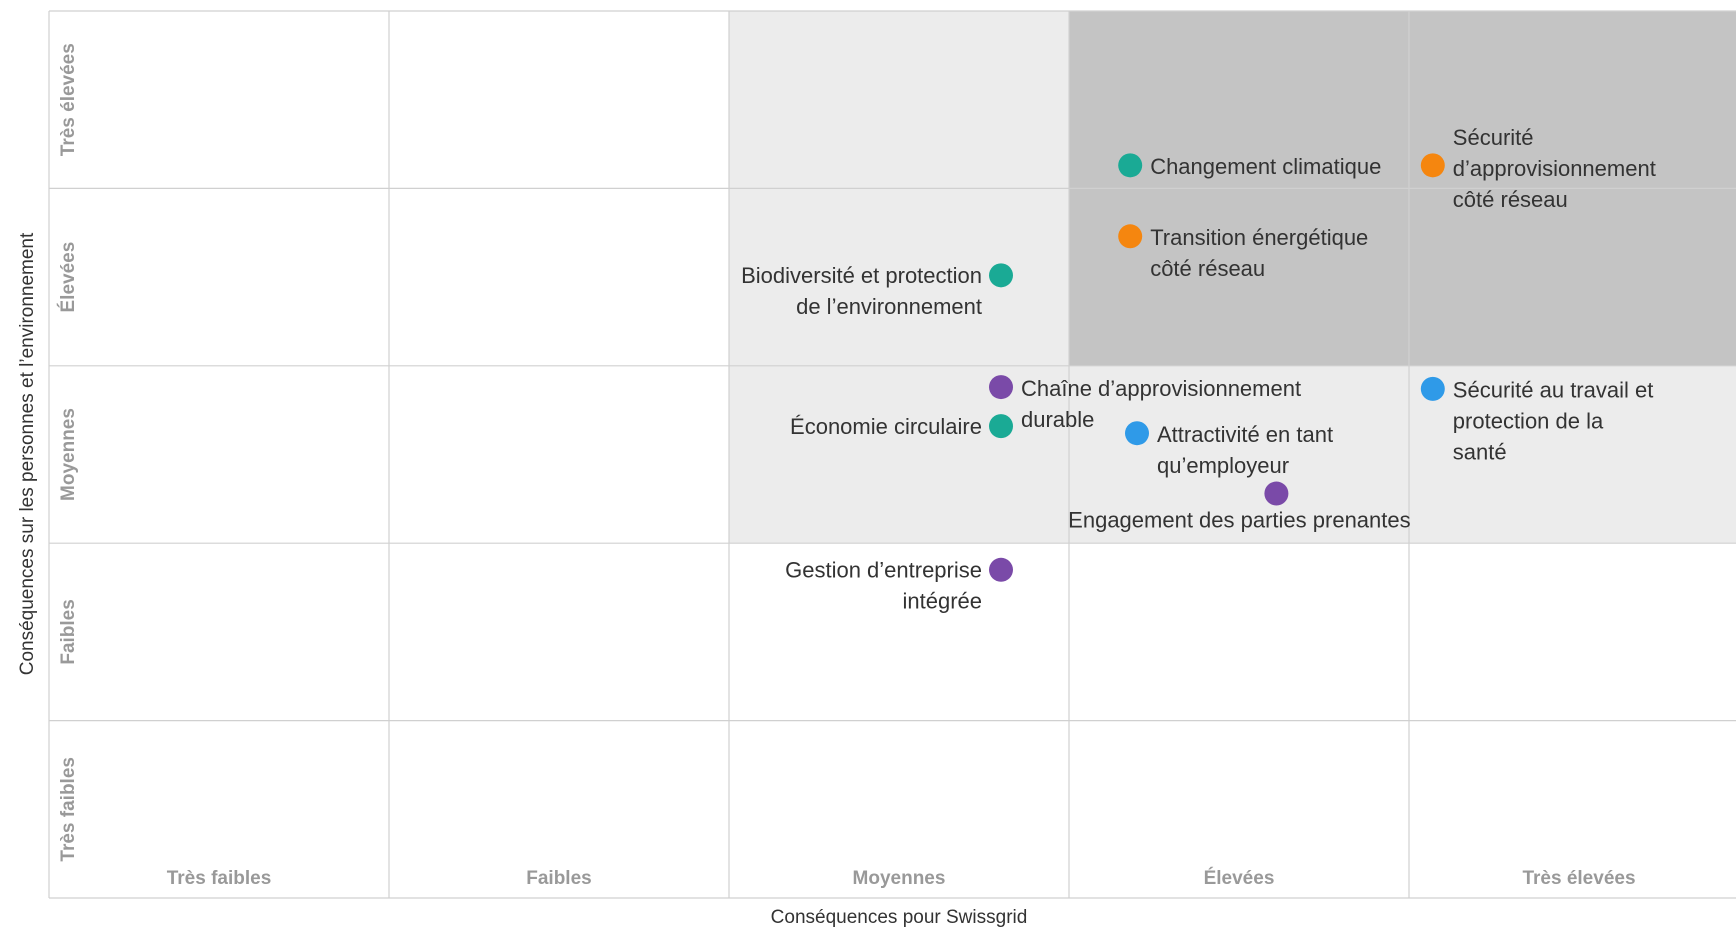 Image resolution: width=1736 pixels, height=930 pixels. I want to click on x-tick-label: Élevées, so click(1239, 878).